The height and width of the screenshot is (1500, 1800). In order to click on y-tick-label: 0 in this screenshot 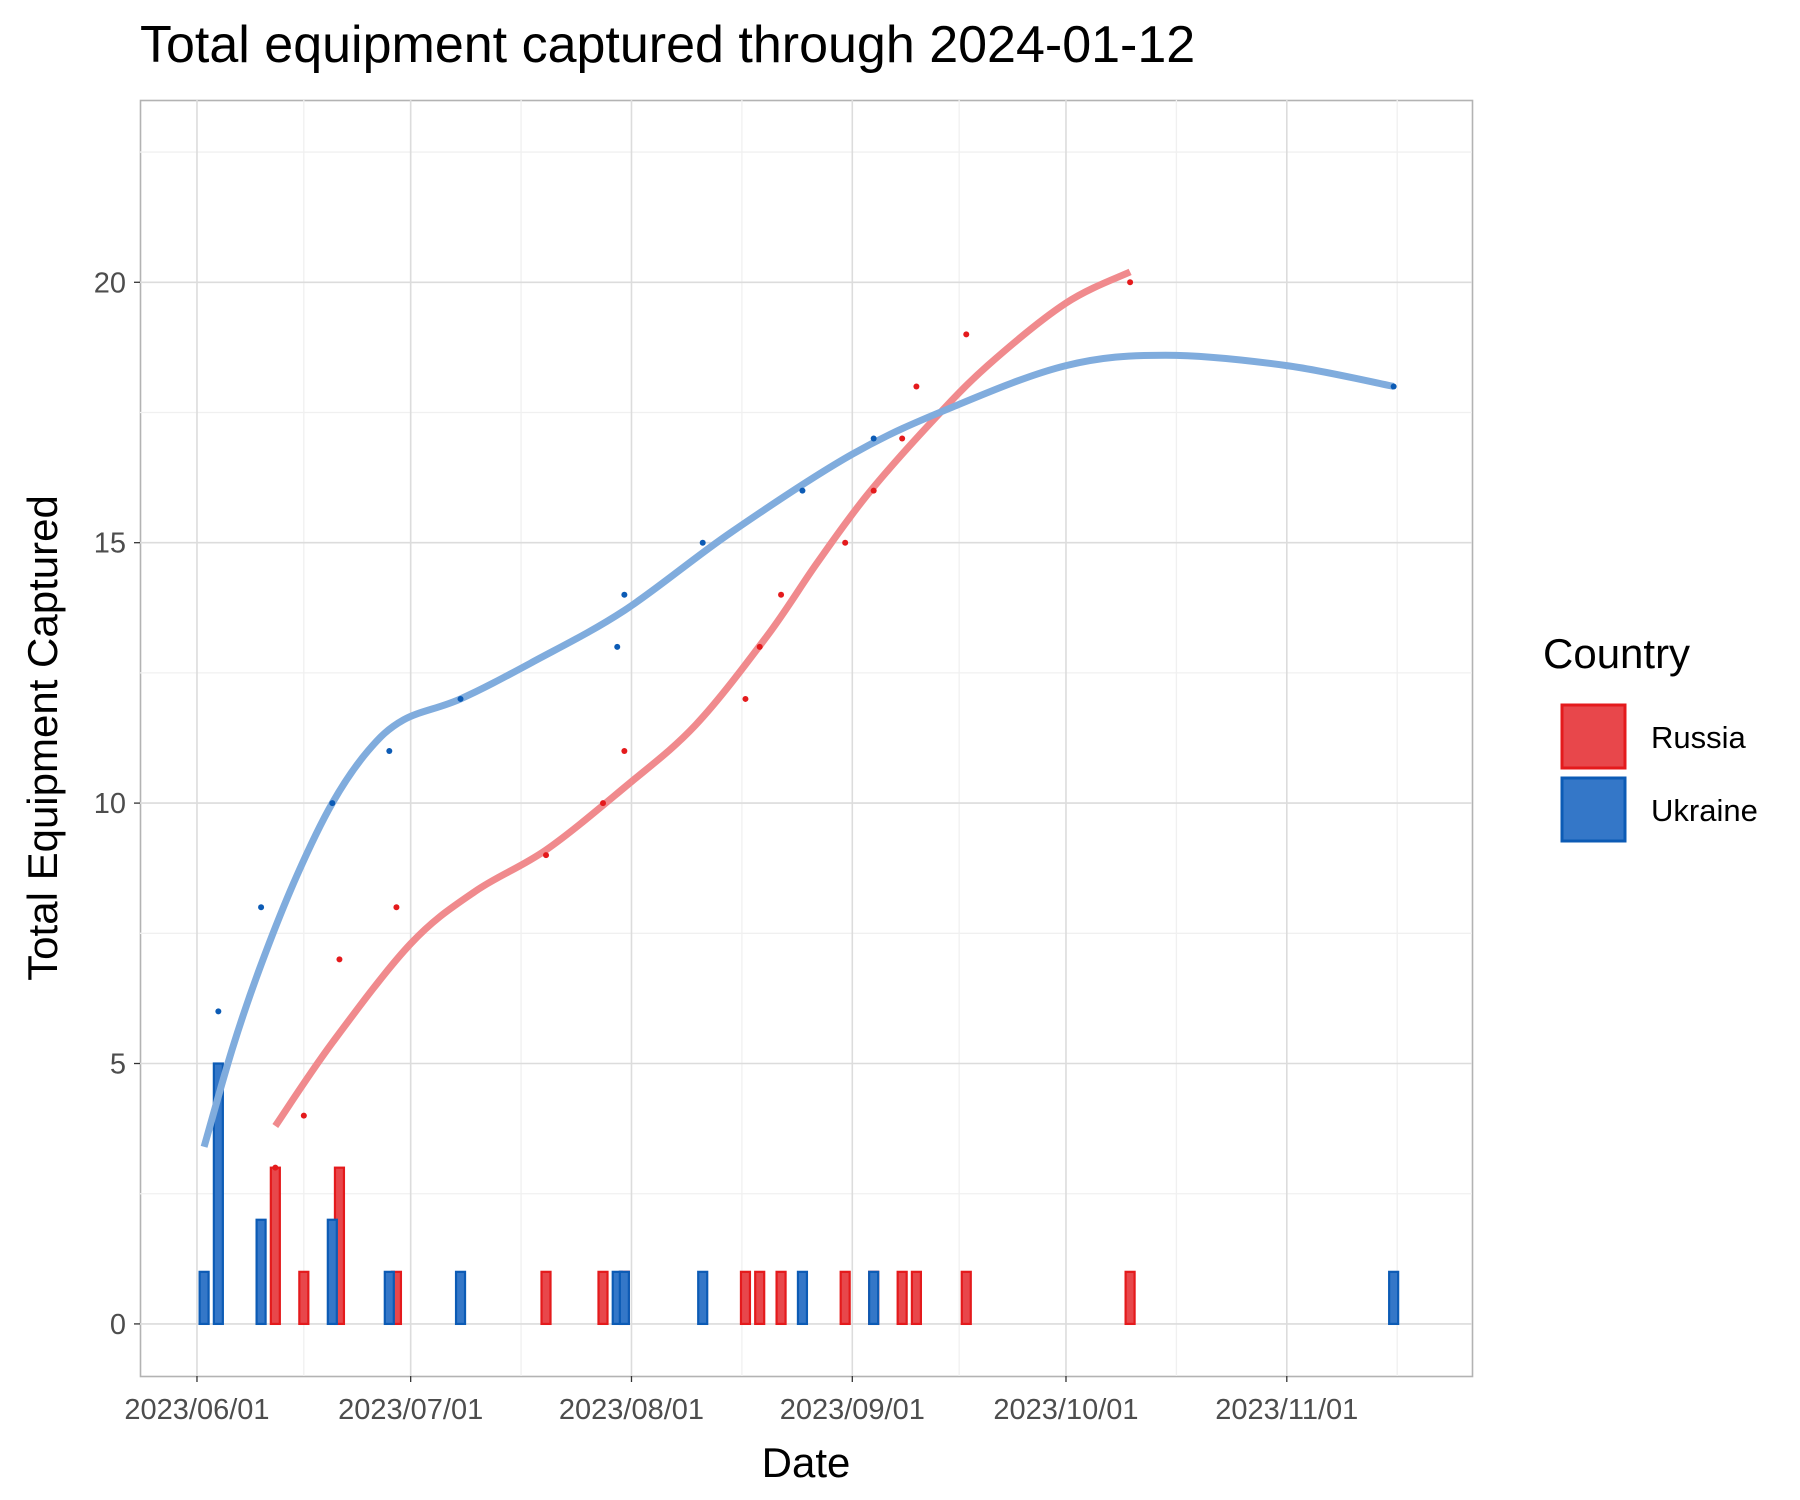, I will do `click(118, 1325)`.